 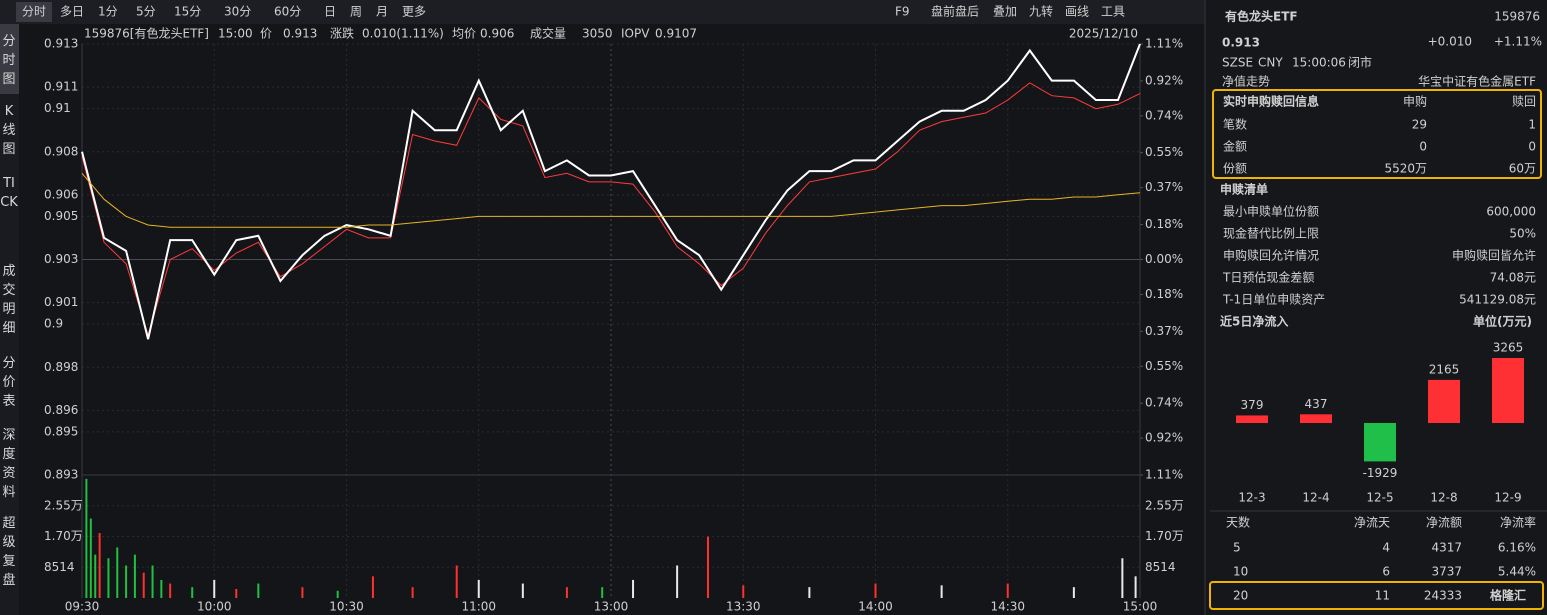 What do you see at coordinates (1164, 331) in the screenshot?
I see `y2-tick-label: 0.37%` at bounding box center [1164, 331].